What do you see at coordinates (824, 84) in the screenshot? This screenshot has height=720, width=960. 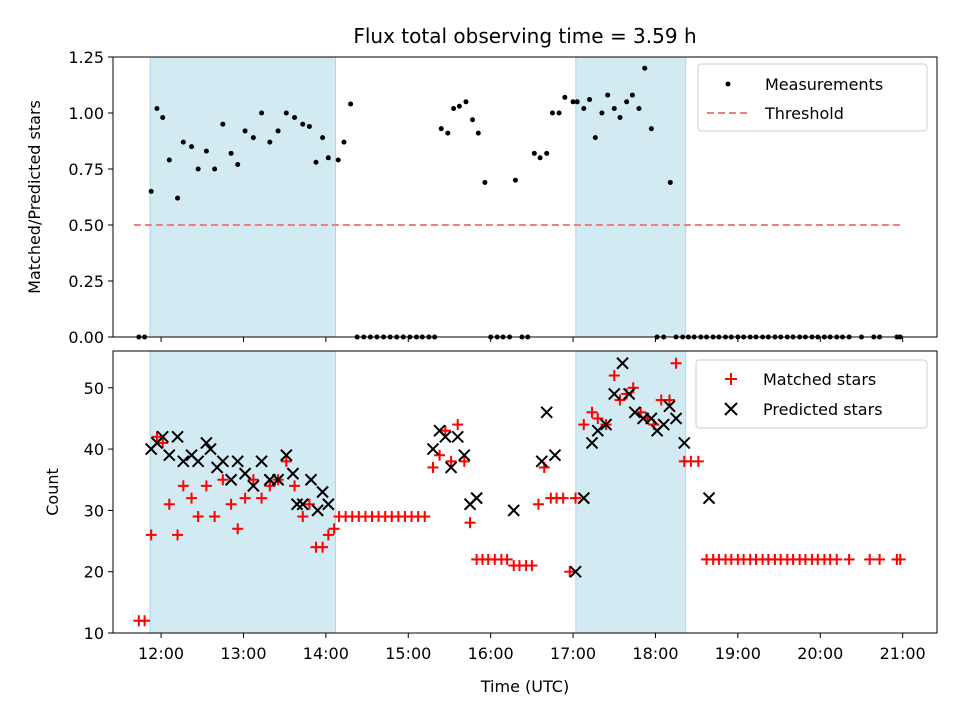 I see `legend-measurements-label: Measurements` at bounding box center [824, 84].